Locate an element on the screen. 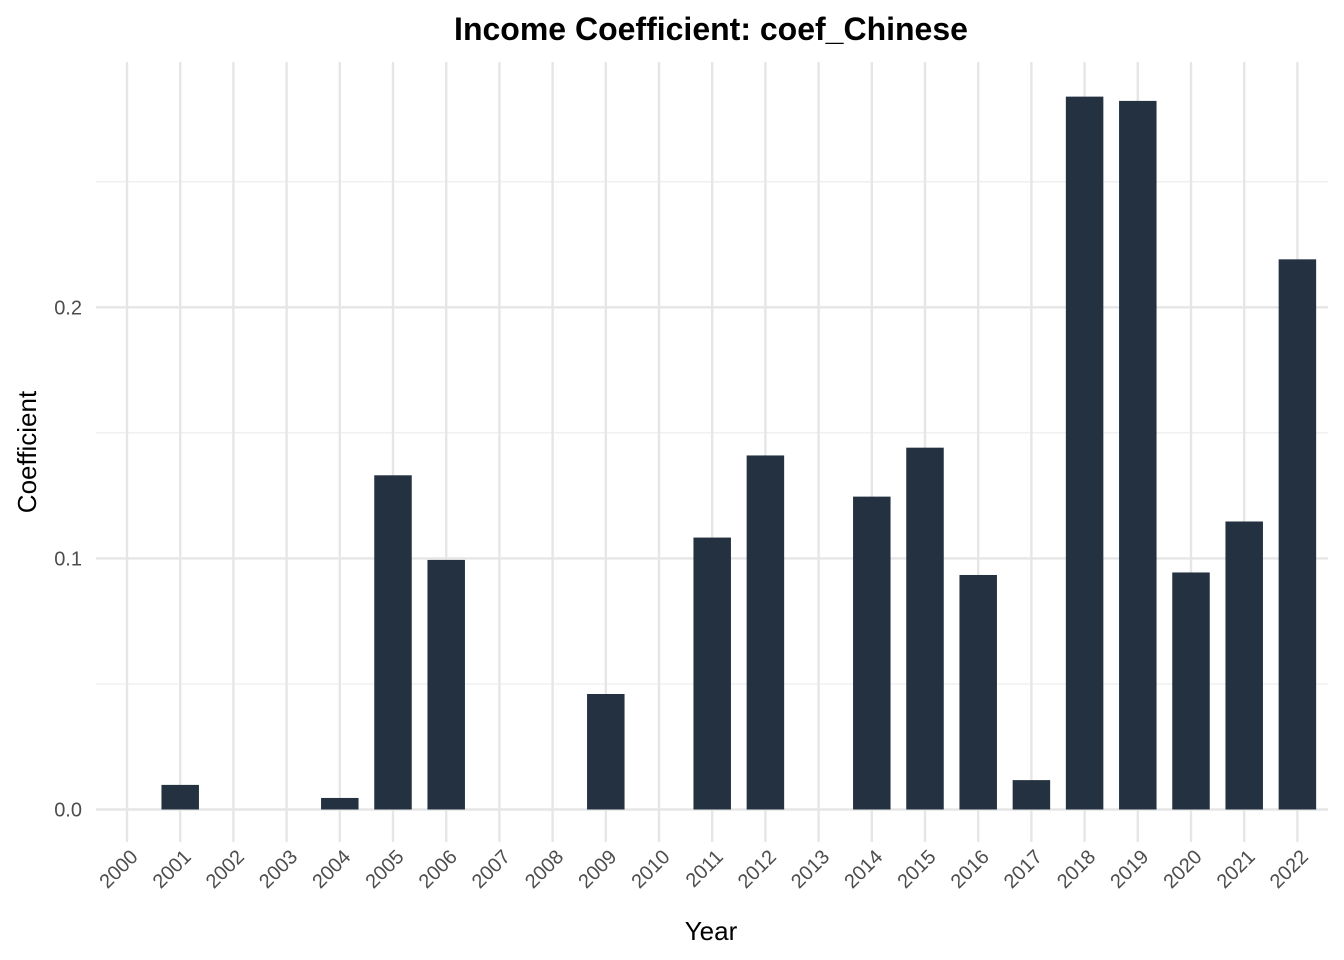  x-tick-label: 2005 is located at coordinates (385, 869).